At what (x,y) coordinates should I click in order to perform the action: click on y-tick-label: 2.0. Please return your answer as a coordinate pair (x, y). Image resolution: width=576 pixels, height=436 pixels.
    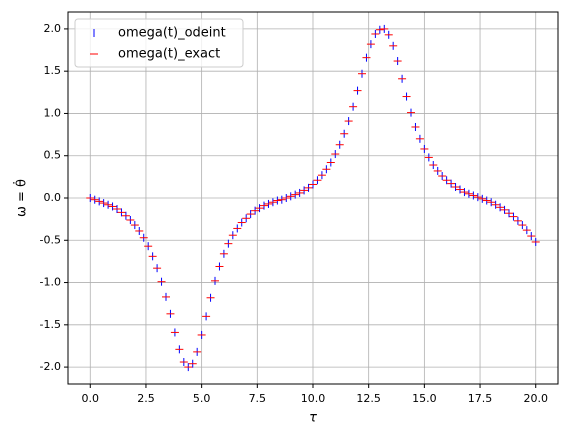
    Looking at the image, I should click on (53, 28).